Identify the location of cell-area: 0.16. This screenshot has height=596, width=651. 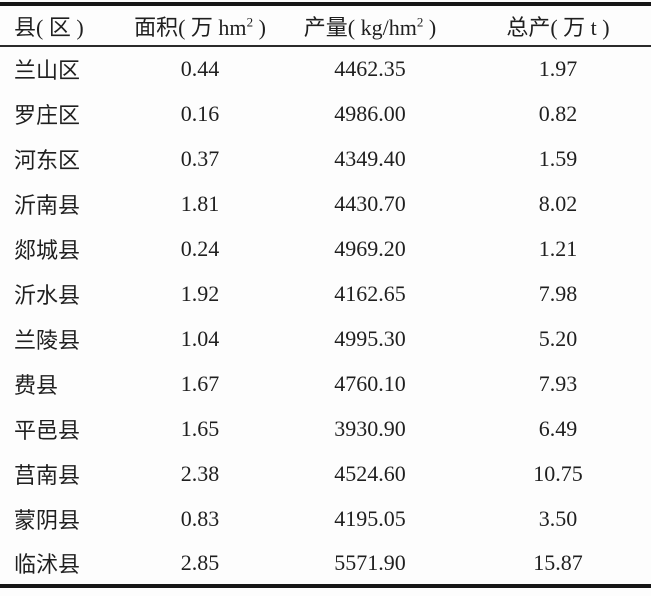
(200, 113).